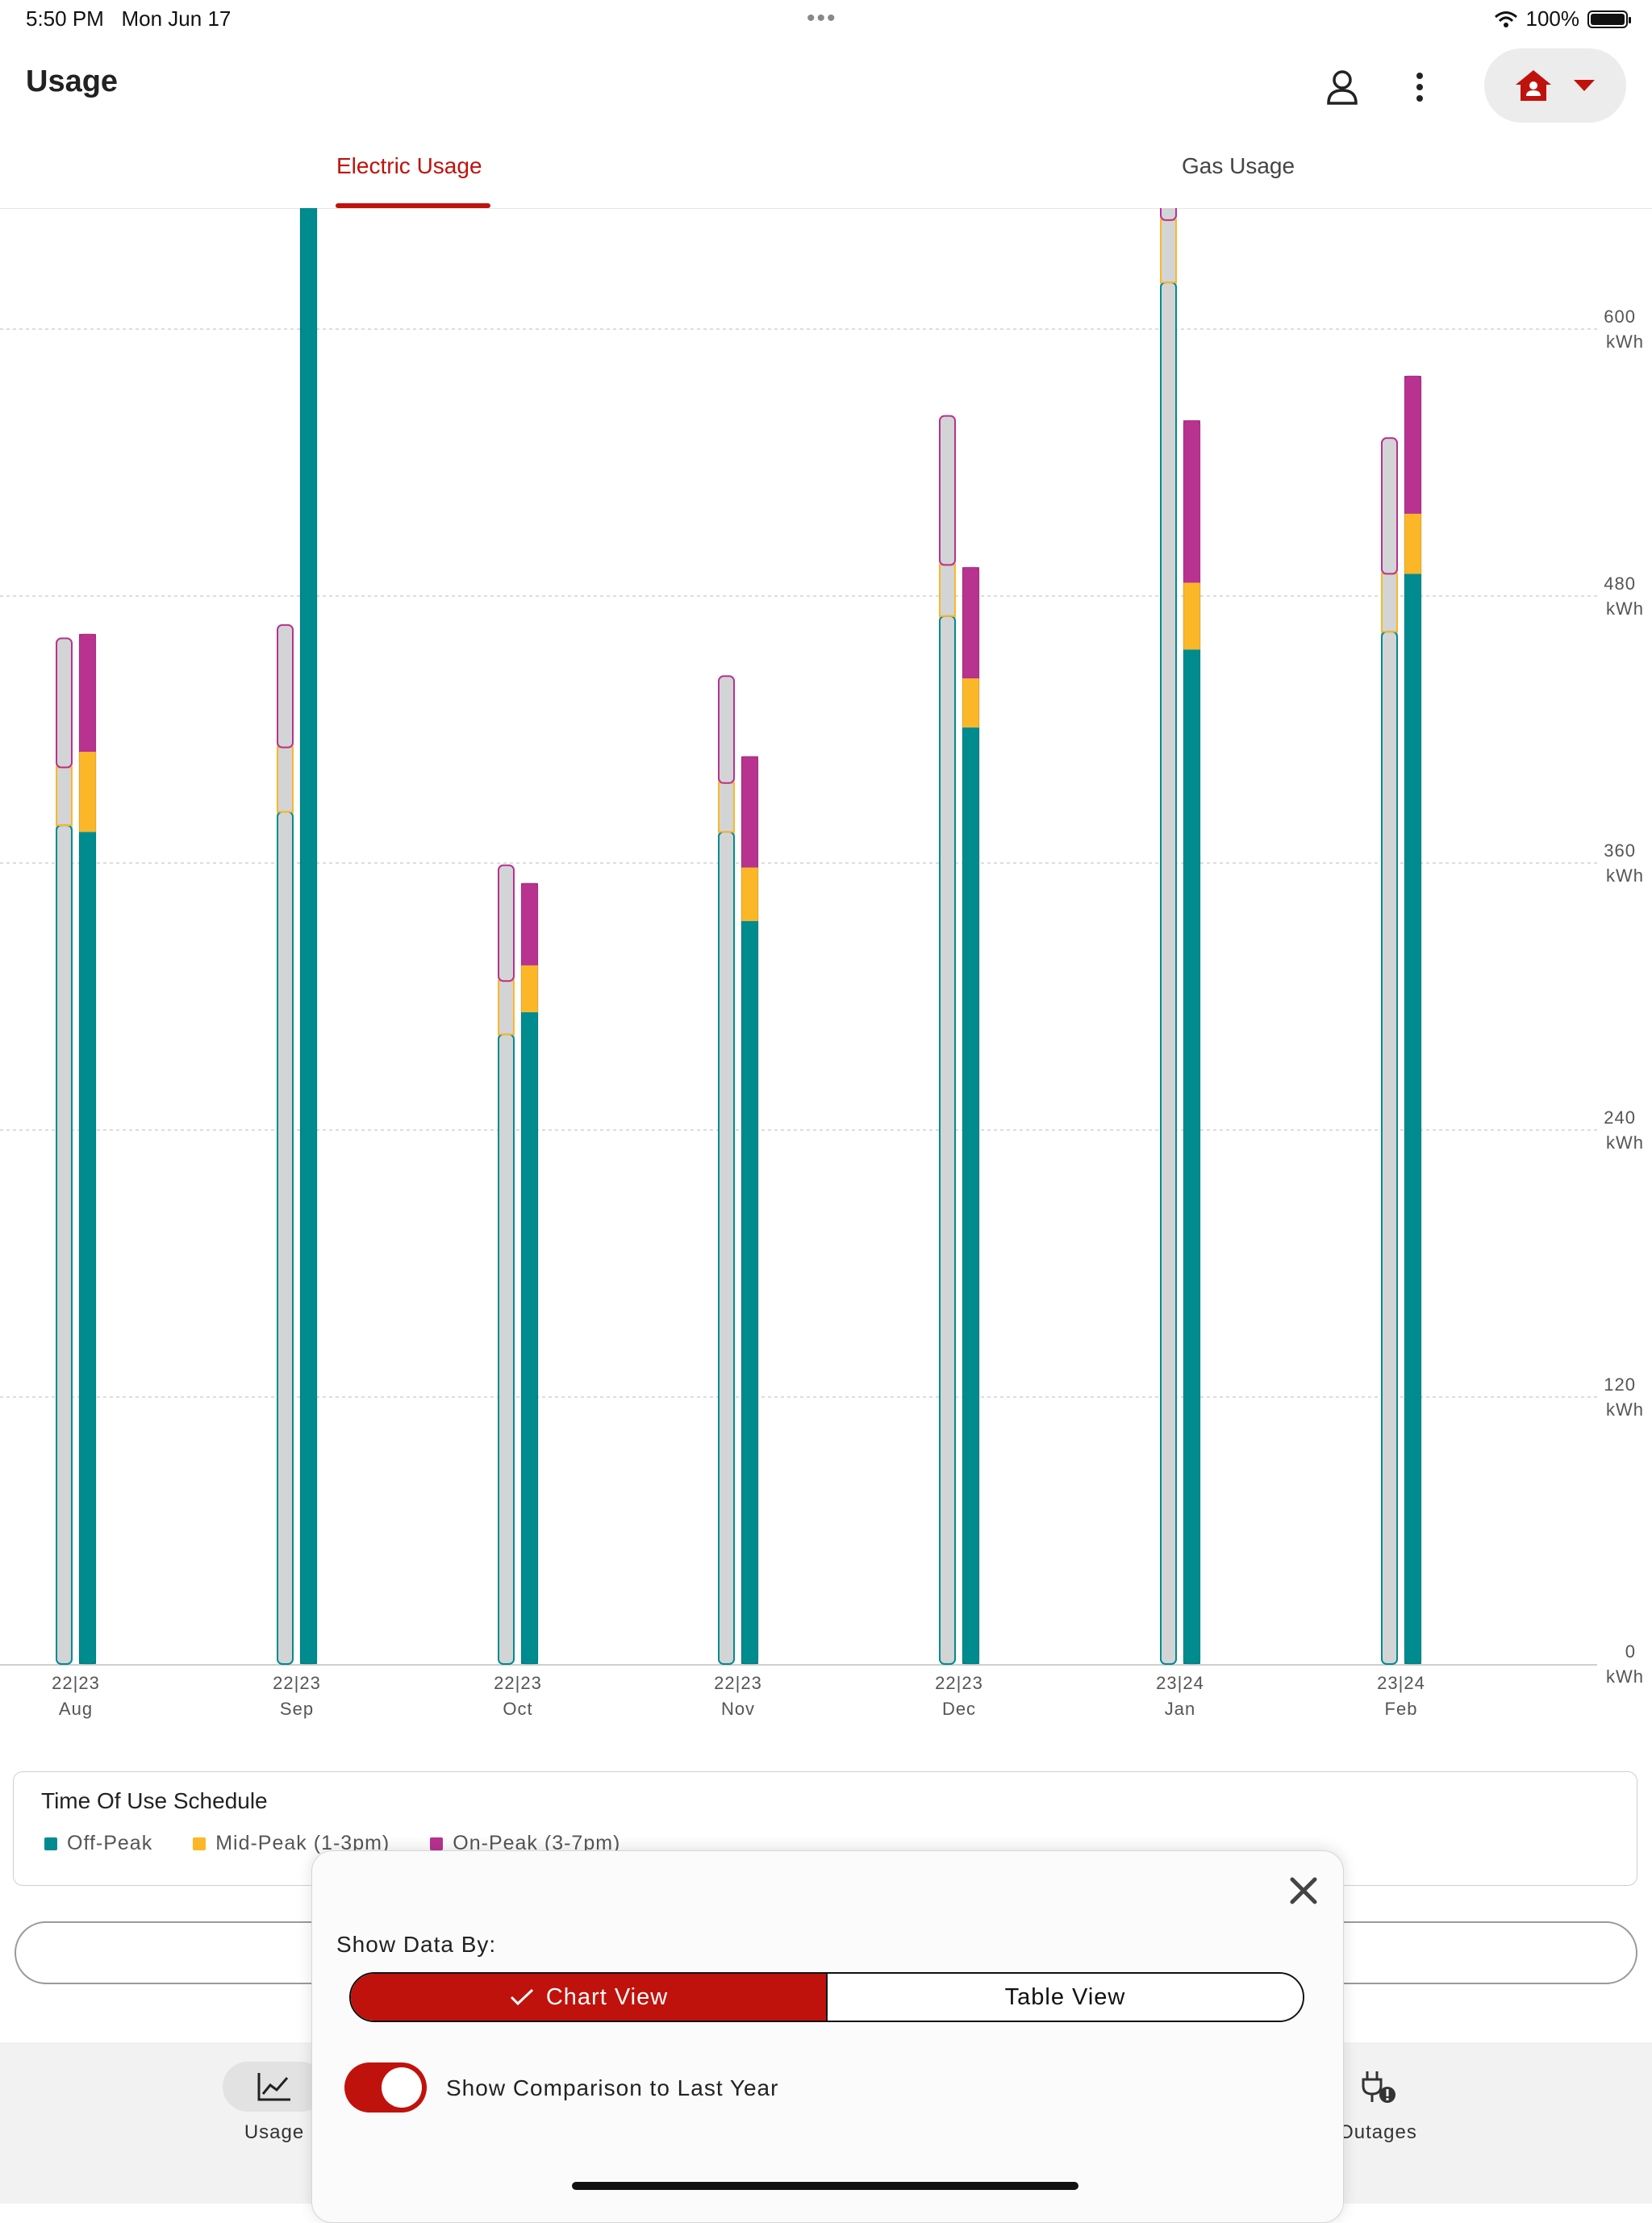 The height and width of the screenshot is (2223, 1652). Describe the element at coordinates (1555, 85) in the screenshot. I see `location-selector-button` at that location.